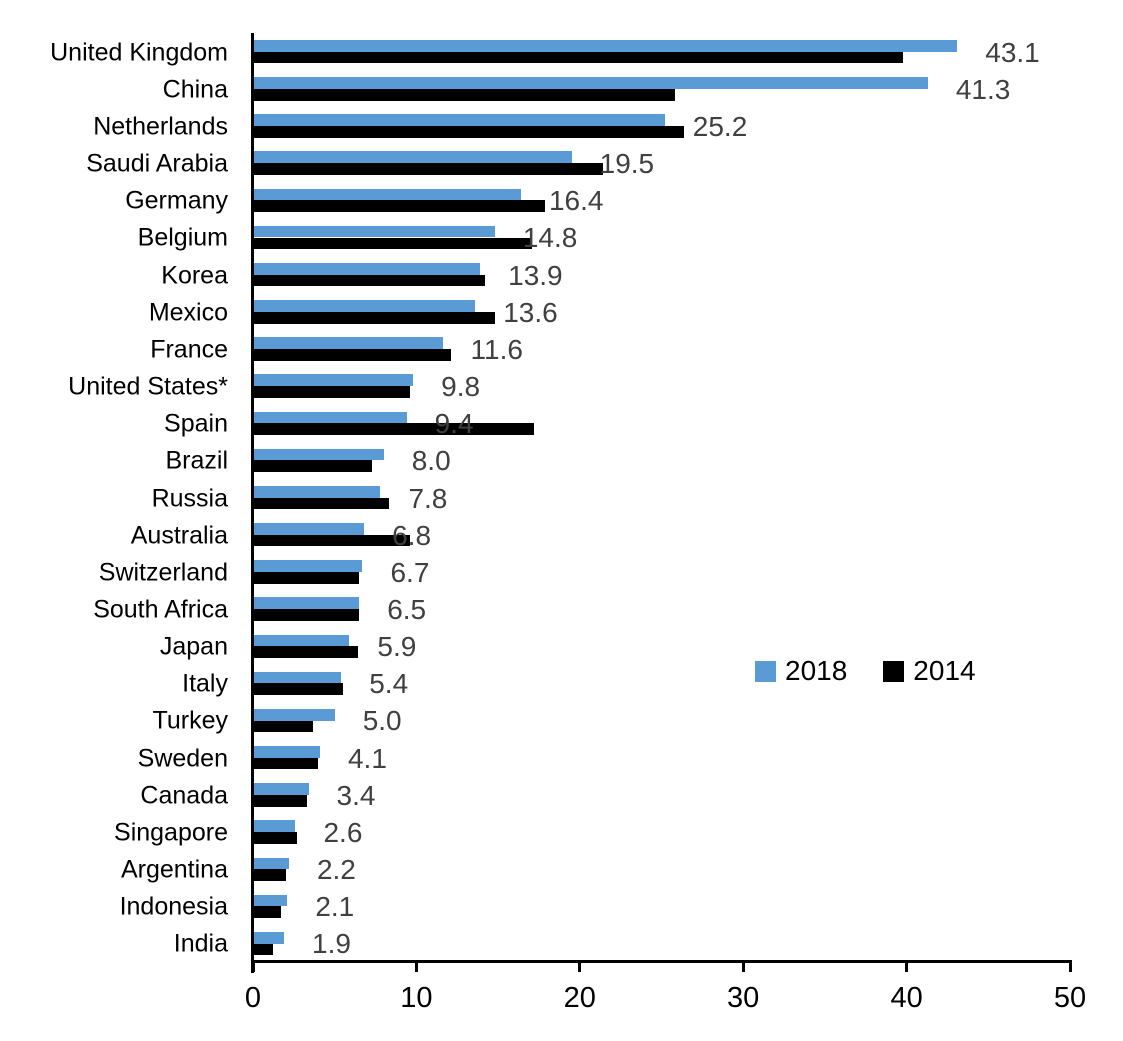 This screenshot has height=1041, width=1123. What do you see at coordinates (190, 720) in the screenshot?
I see `category-label: Turkey` at bounding box center [190, 720].